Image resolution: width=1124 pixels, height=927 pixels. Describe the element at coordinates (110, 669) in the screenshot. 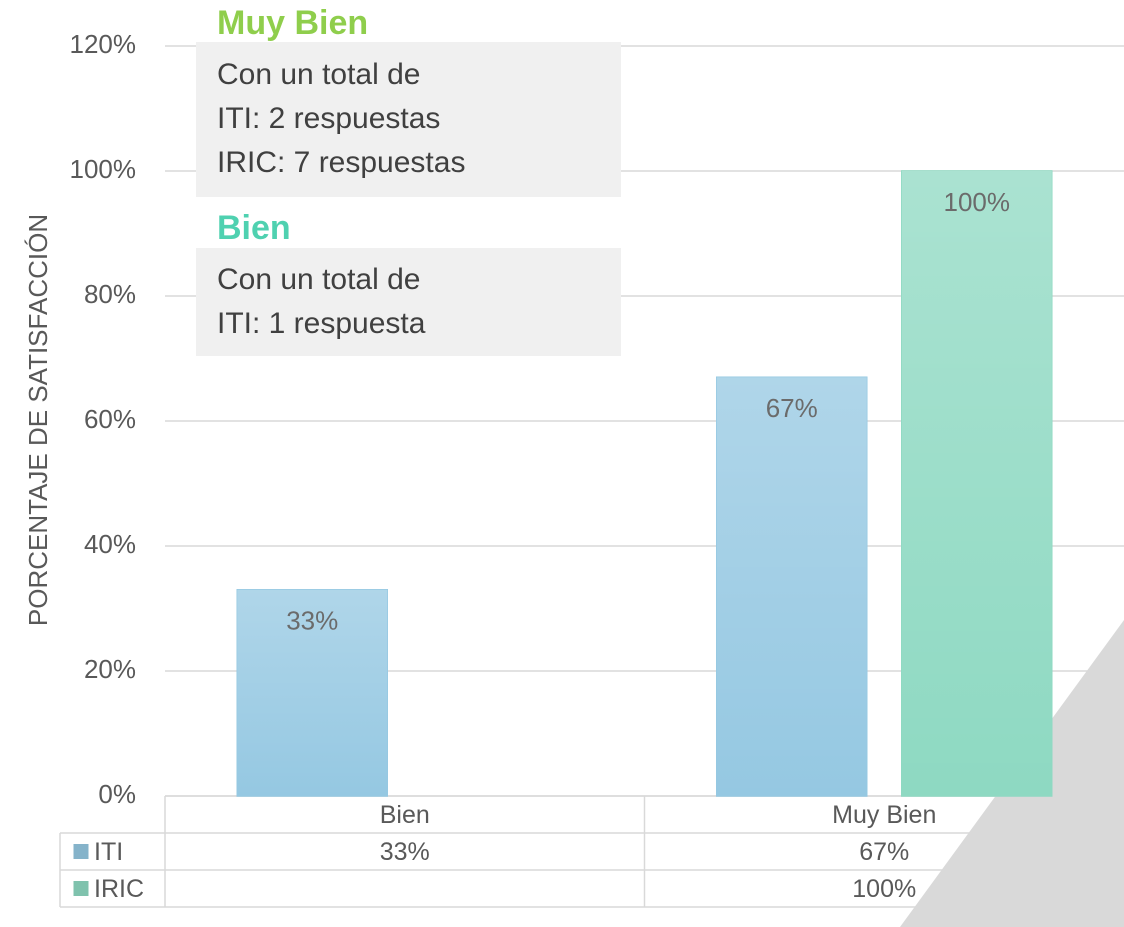

I see `y-tick-label: 20%` at that location.